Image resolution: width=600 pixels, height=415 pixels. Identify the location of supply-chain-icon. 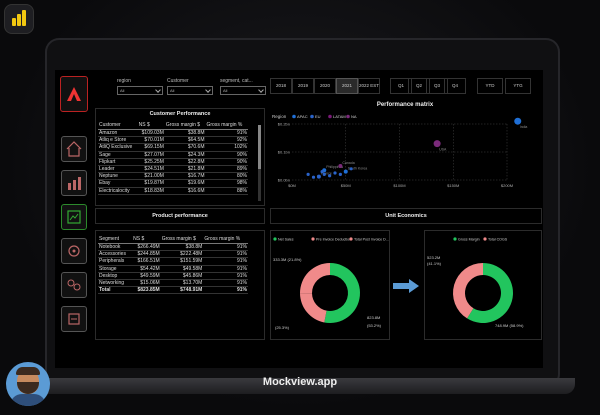
(74, 285).